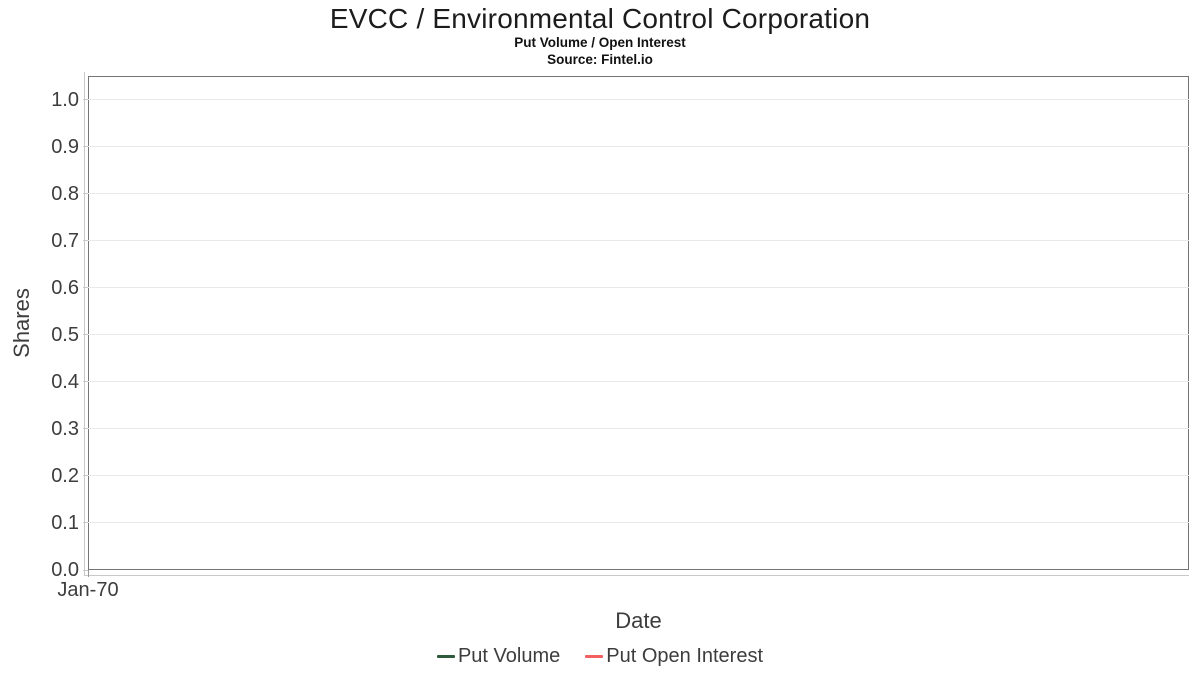  I want to click on x-tick-label: Jan-70, so click(88, 590).